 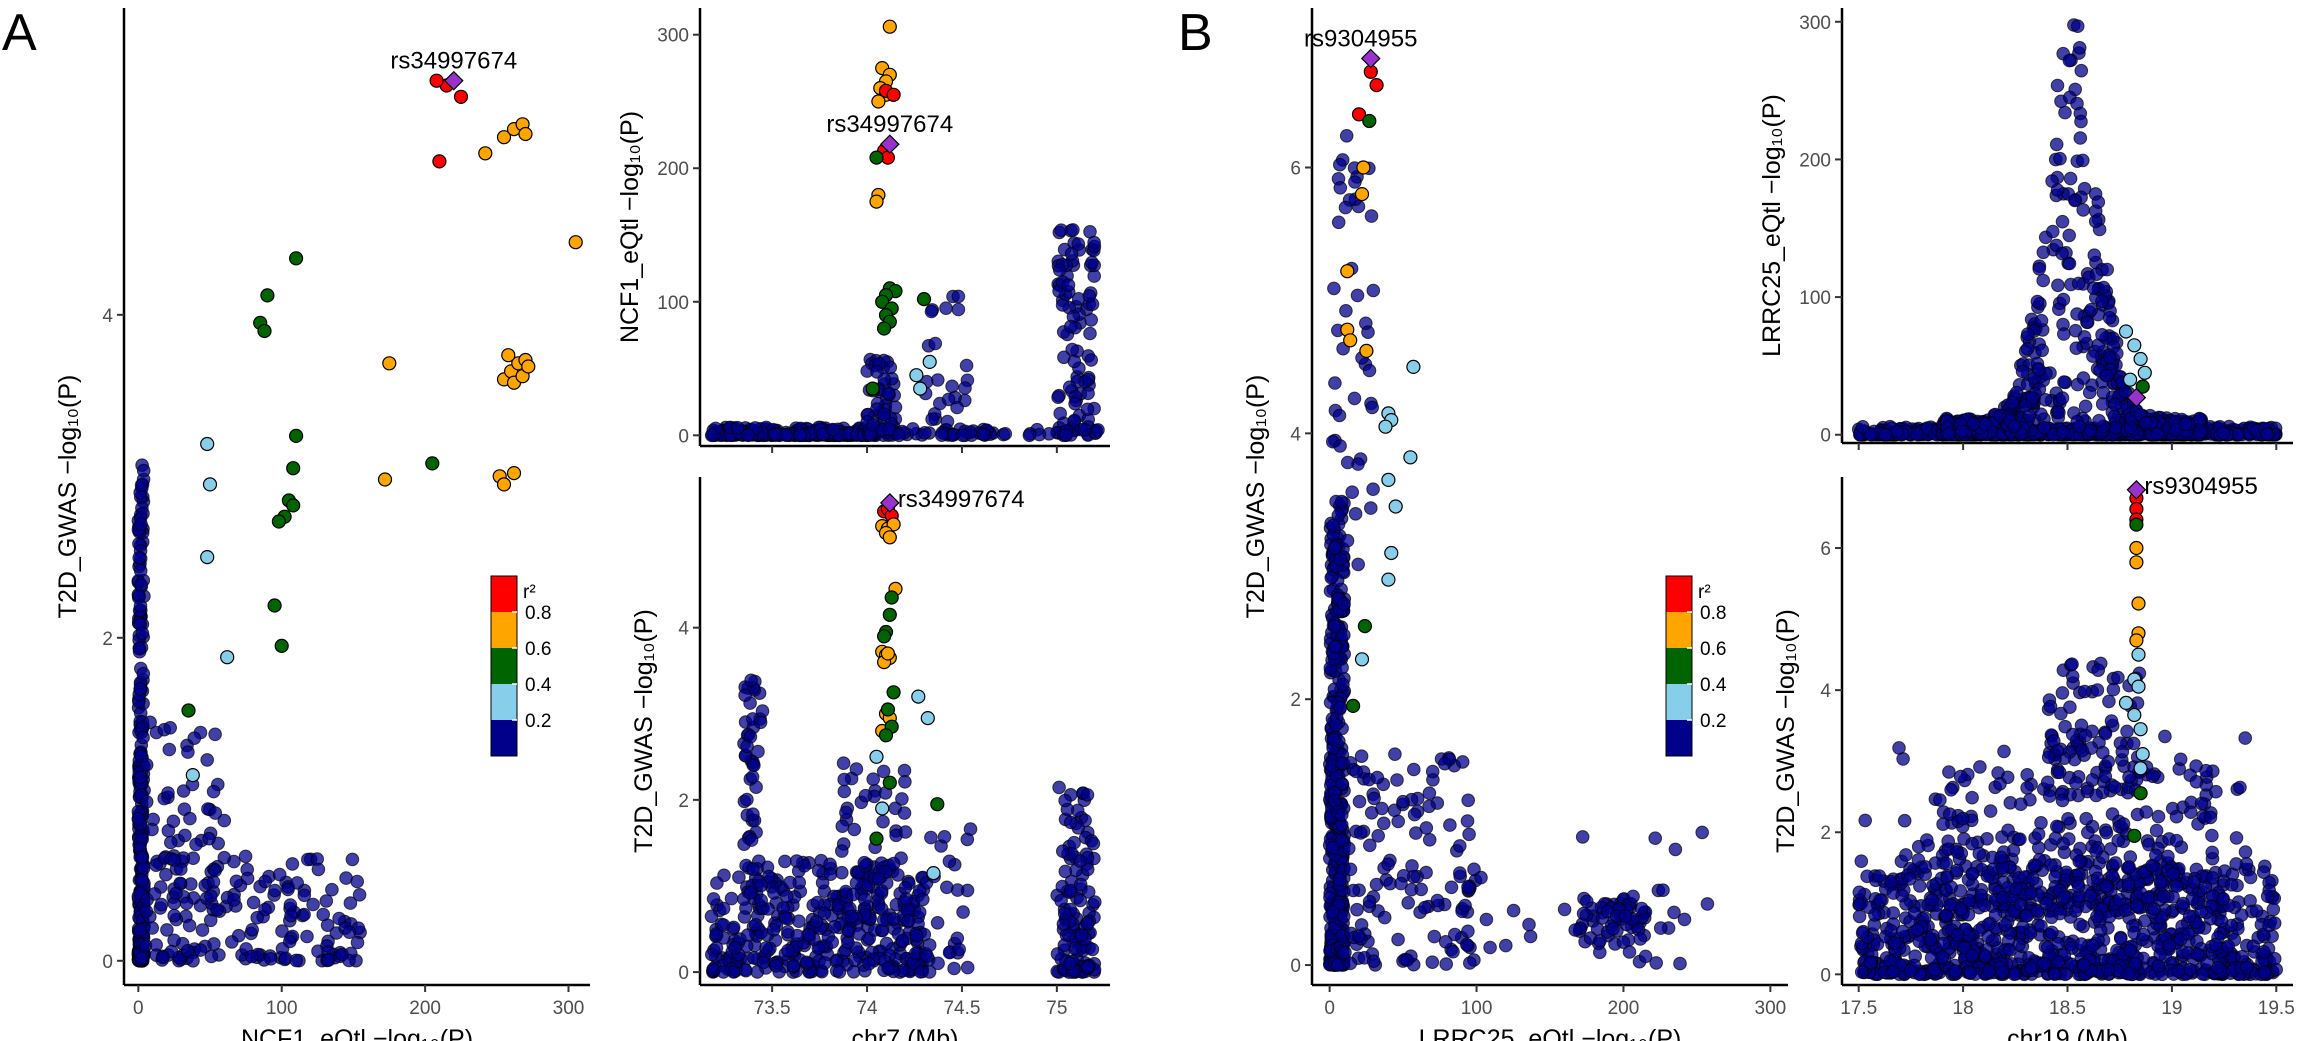 What do you see at coordinates (683, 801) in the screenshot?
I see `y-tick-label: 2` at bounding box center [683, 801].